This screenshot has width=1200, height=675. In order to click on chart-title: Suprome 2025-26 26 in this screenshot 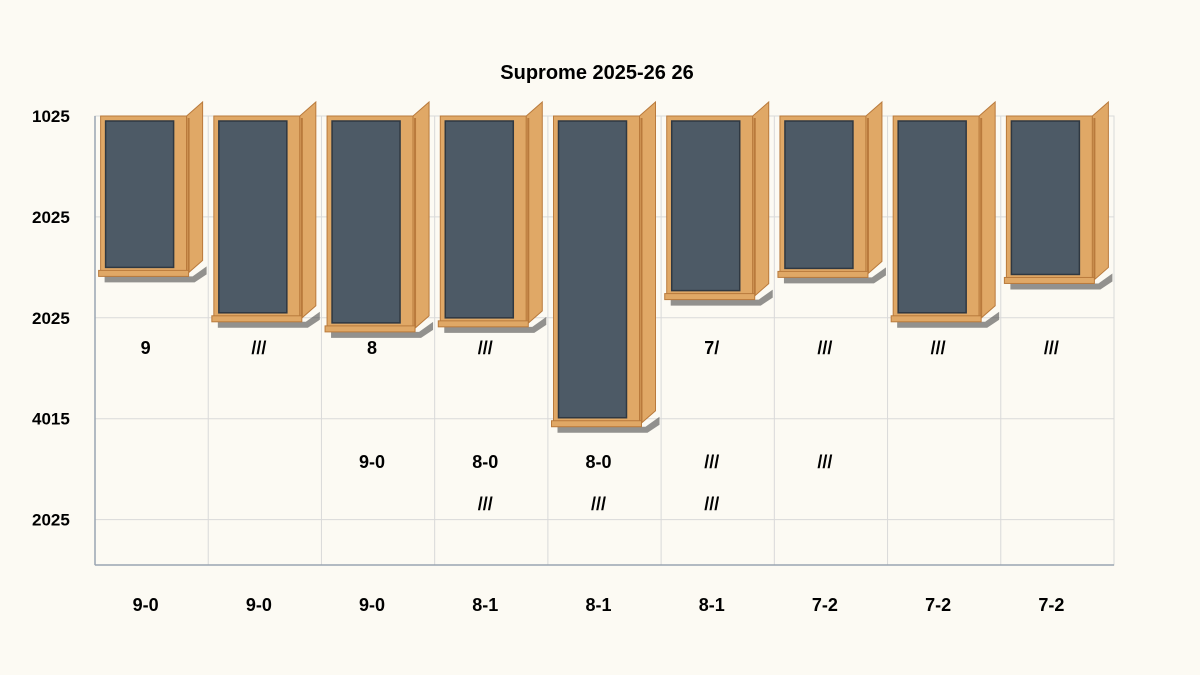, I will do `click(596, 73)`.